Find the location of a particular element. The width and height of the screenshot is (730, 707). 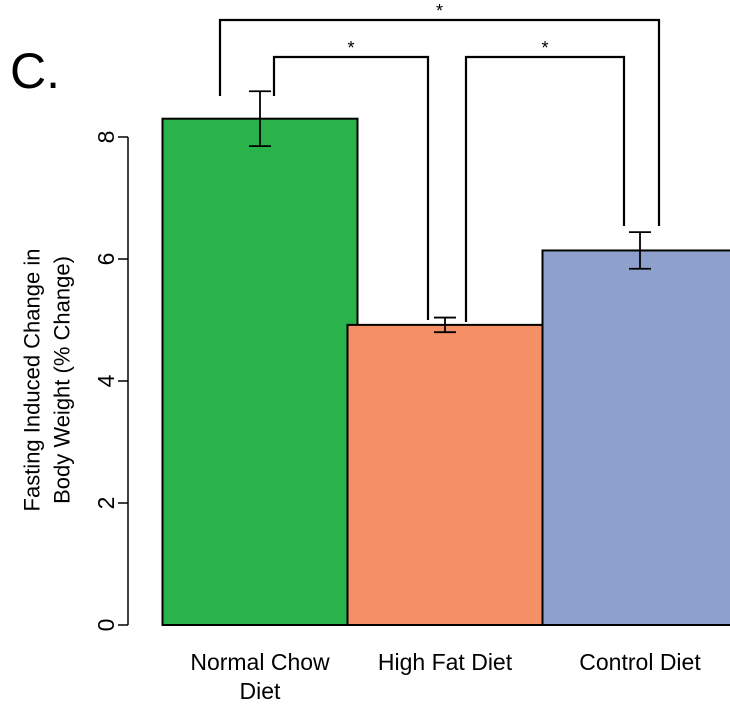

category-label: High Fat Diet is located at coordinates (445, 662).